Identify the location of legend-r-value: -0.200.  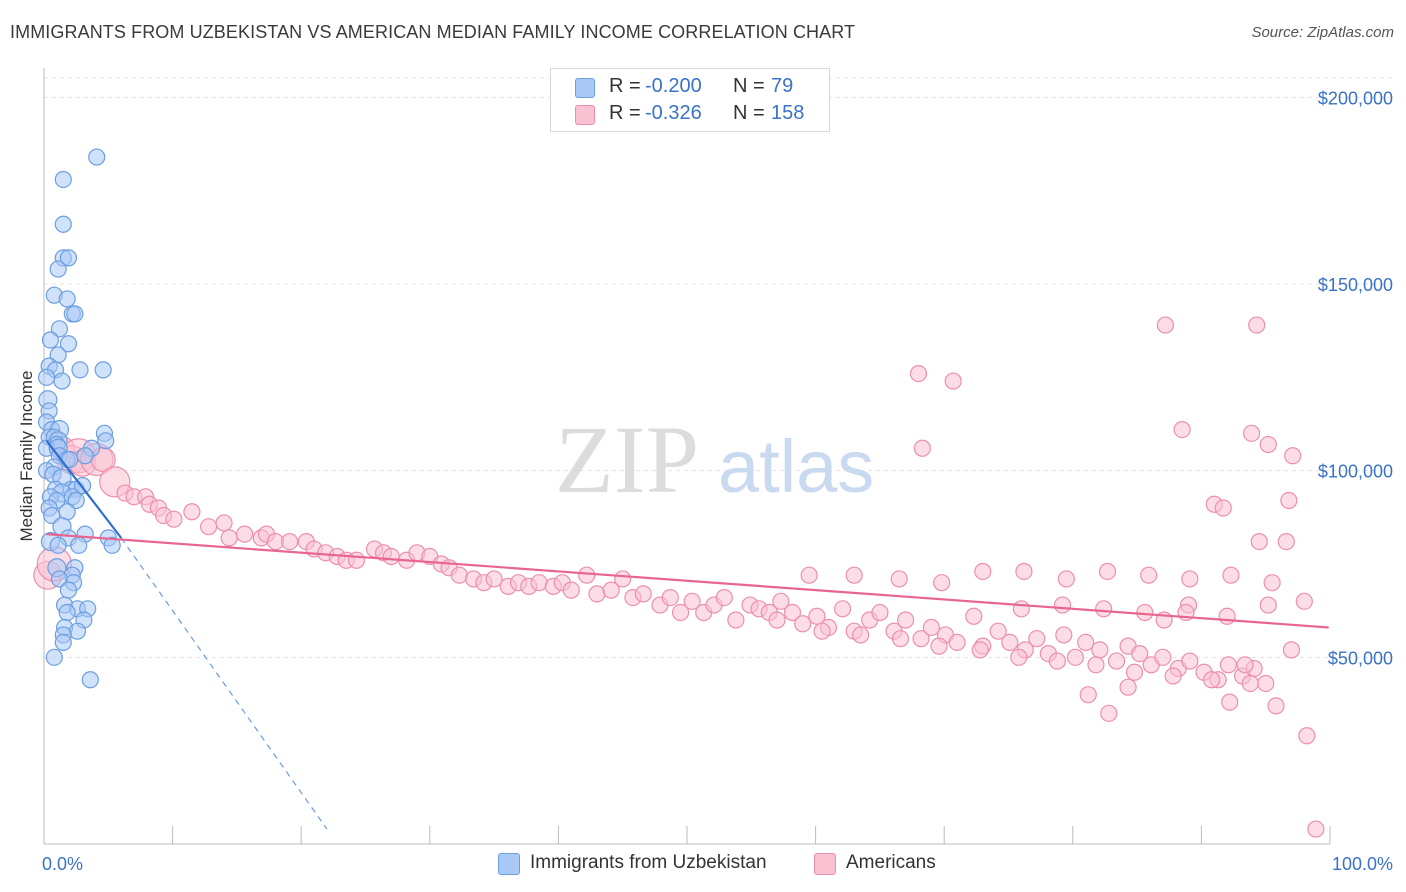
(673, 86).